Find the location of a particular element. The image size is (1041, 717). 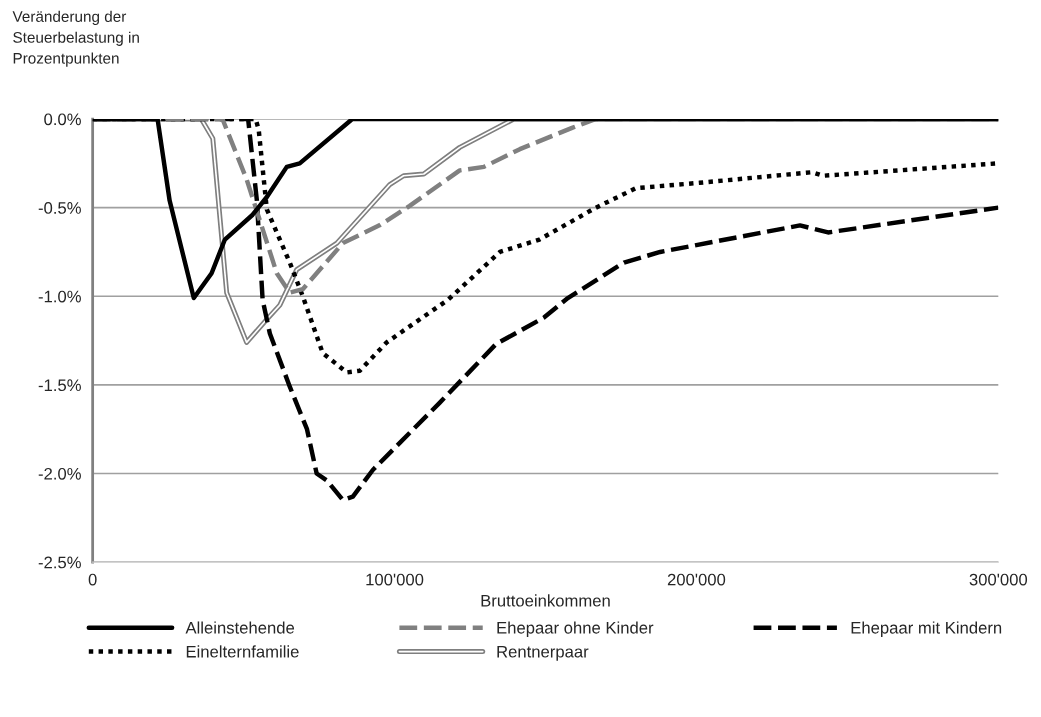

y-tick-label: -1.5% is located at coordinates (59, 385).